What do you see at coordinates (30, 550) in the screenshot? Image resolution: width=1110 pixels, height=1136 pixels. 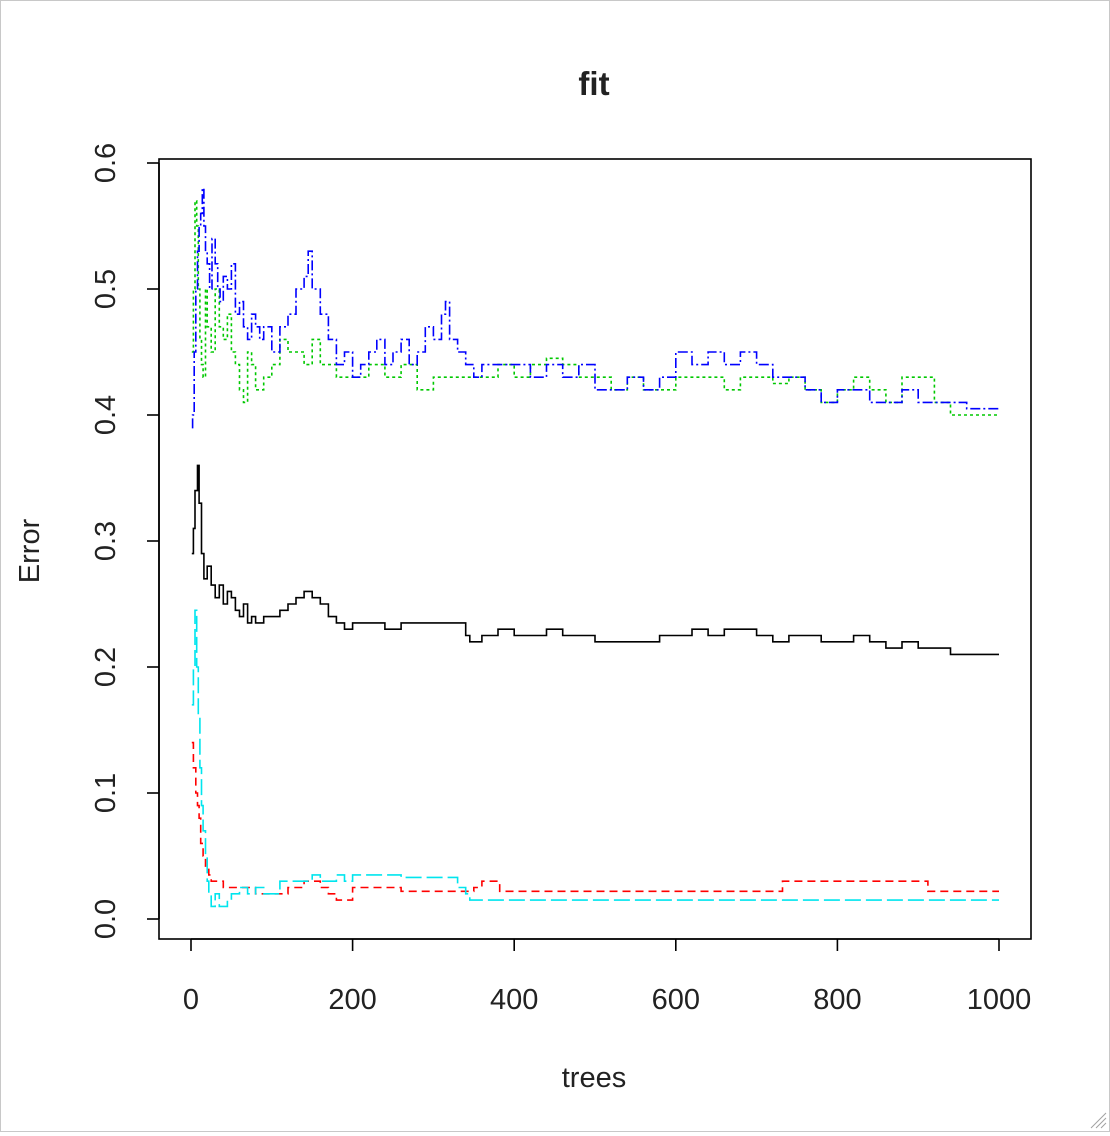 I see `y-axis-label: Error` at bounding box center [30, 550].